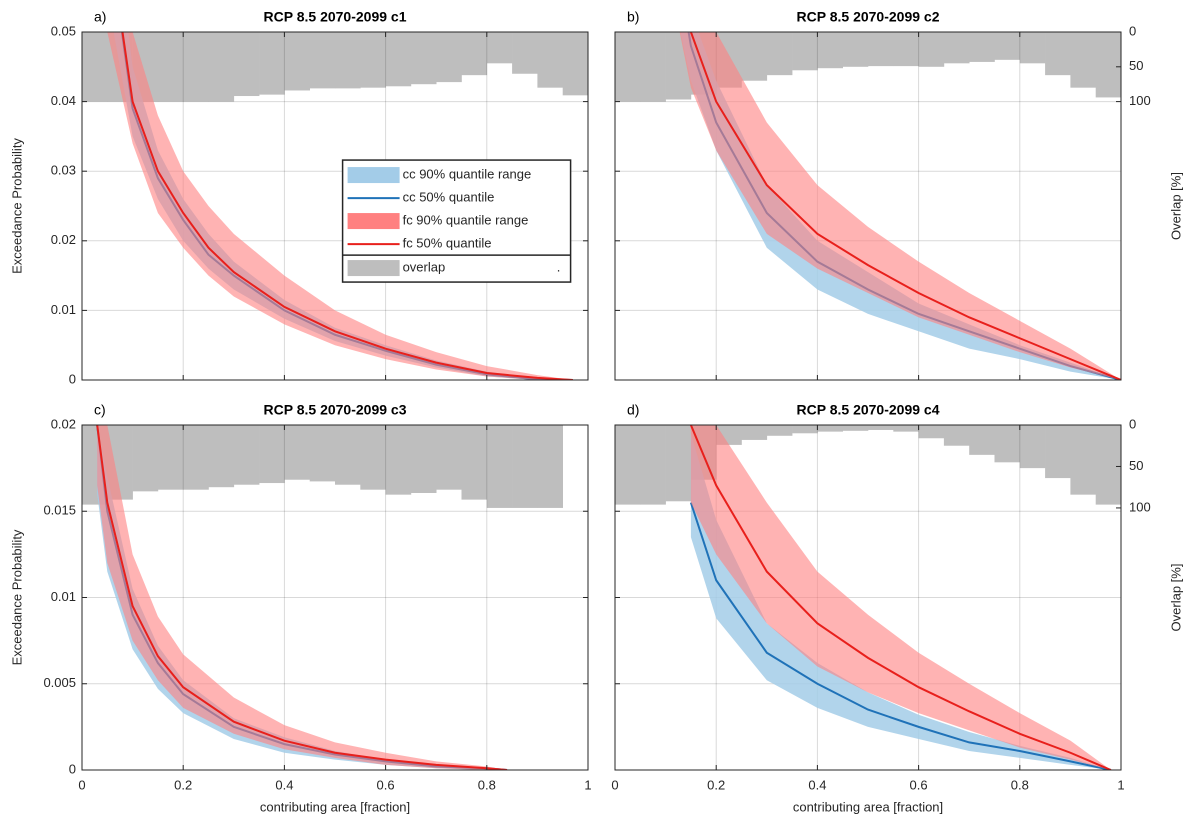 The height and width of the screenshot is (830, 1187). What do you see at coordinates (1020, 784) in the screenshot?
I see `x-tick-label: 0.8` at bounding box center [1020, 784].